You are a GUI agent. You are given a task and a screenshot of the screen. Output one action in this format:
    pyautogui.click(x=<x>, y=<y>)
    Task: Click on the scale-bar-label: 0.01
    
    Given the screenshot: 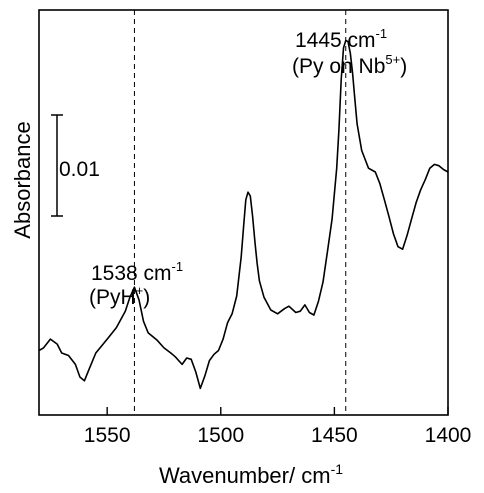 What is the action you would take?
    pyautogui.click(x=79, y=169)
    